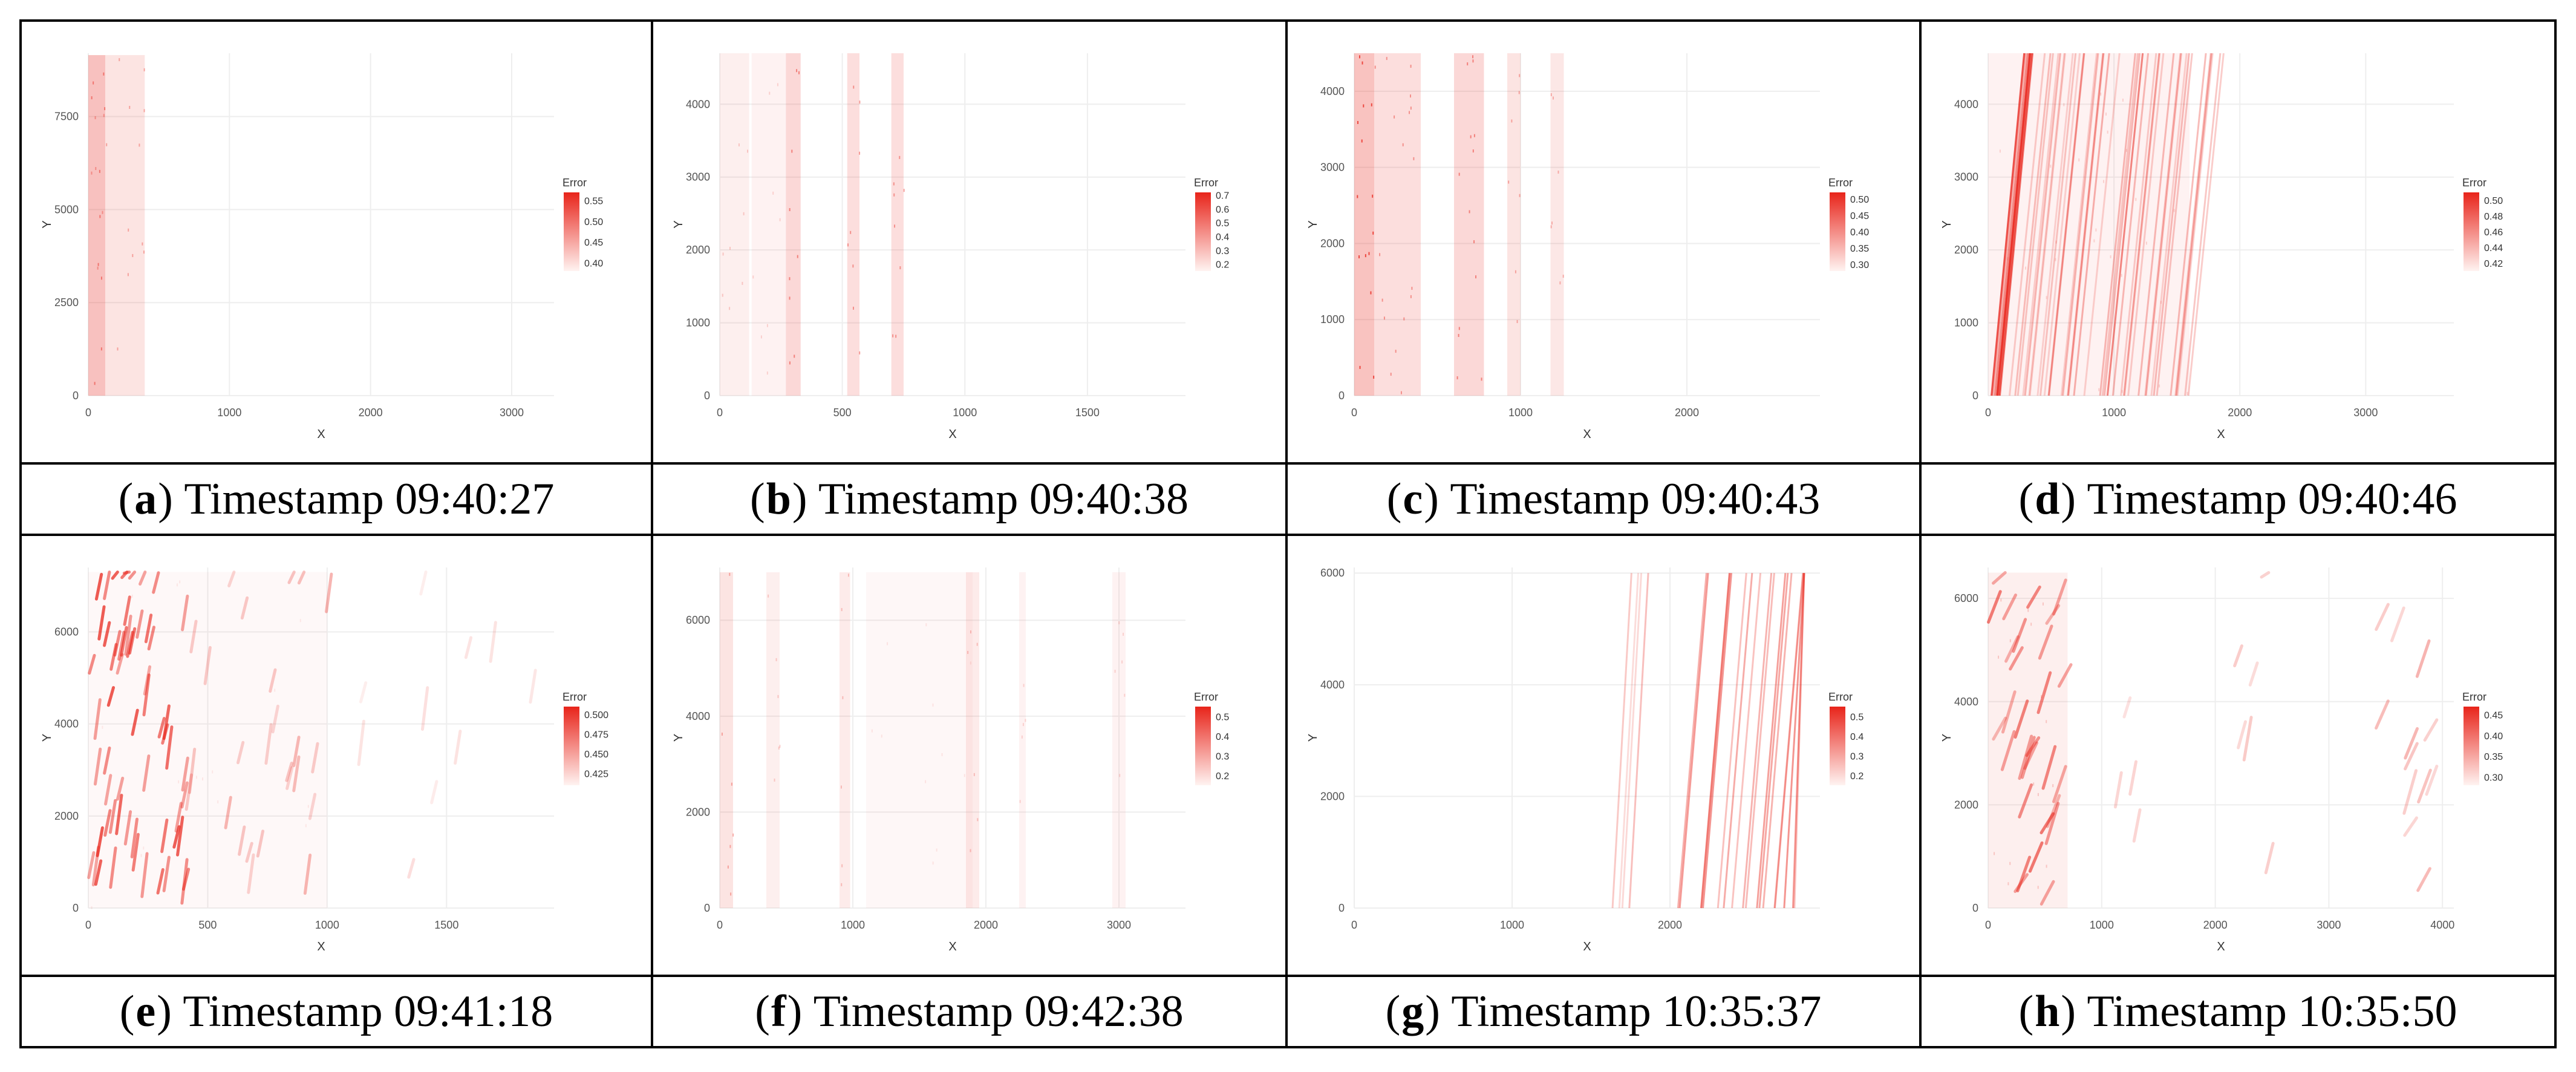 Image resolution: width=2576 pixels, height=1072 pixels. What do you see at coordinates (2493, 201) in the screenshot?
I see `legend-tick-label: 0.50` at bounding box center [2493, 201].